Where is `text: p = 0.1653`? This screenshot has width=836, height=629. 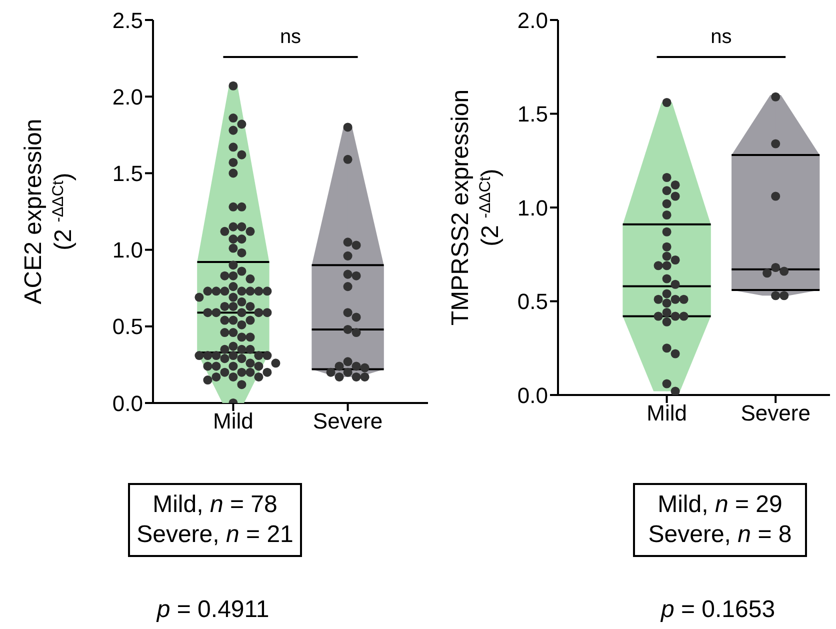 text: p = 0.1653 is located at coordinates (718, 609).